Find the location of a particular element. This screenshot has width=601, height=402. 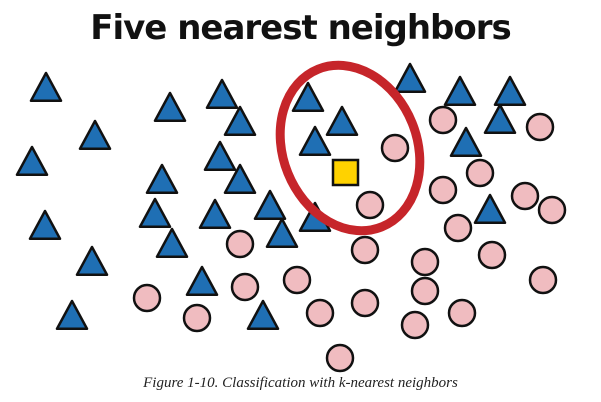

diagram-title: Five nearest neighbors is located at coordinates (300, 28).